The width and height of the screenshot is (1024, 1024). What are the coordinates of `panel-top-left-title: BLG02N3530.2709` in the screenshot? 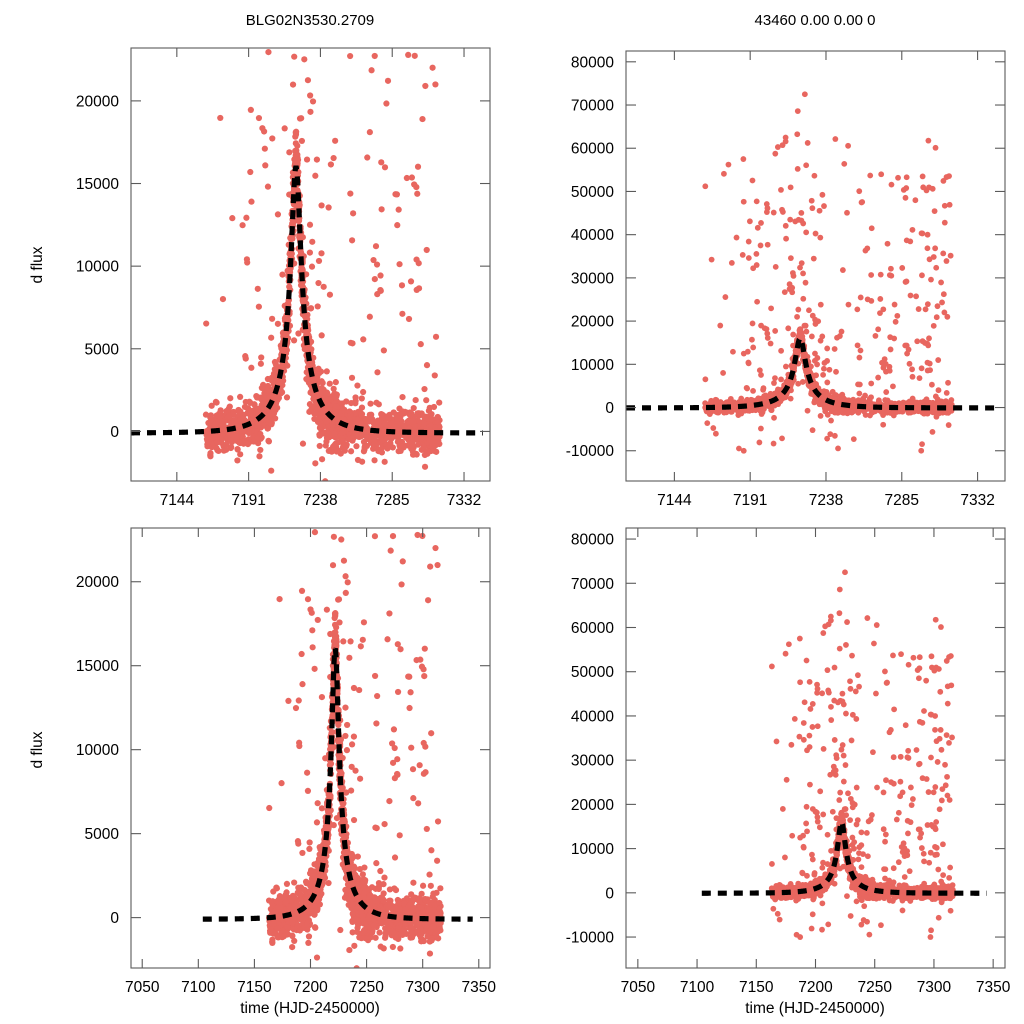 It's located at (310, 20).